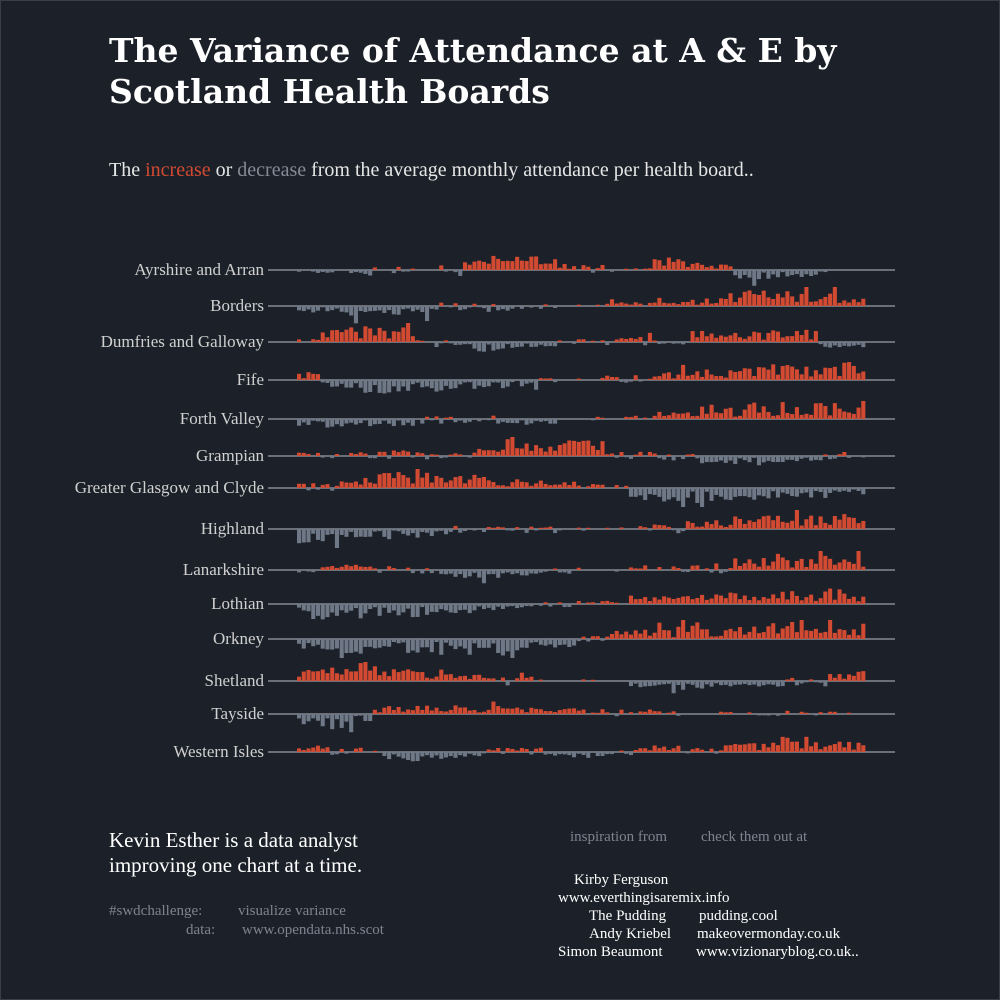 This screenshot has width=1000, height=1000. What do you see at coordinates (169, 487) in the screenshot?
I see `row-label: Greater Glasgow and Clyde` at bounding box center [169, 487].